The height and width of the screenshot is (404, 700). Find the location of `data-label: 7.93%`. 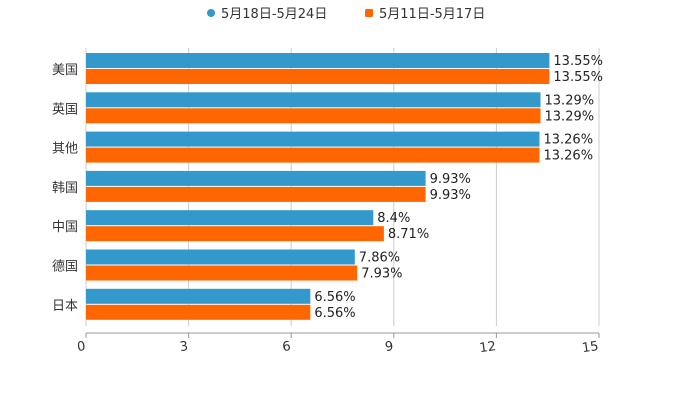

data-label: 7.93% is located at coordinates (381, 274).